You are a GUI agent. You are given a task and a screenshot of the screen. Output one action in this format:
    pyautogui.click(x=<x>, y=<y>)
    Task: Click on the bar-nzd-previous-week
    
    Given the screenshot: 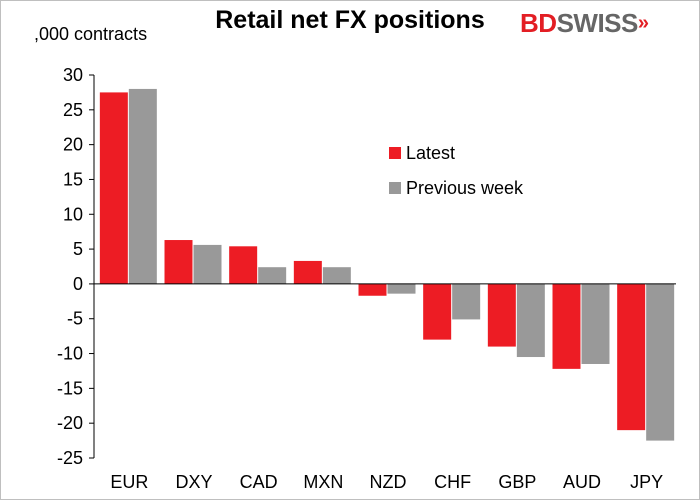 What is the action you would take?
    pyautogui.click(x=401, y=288)
    